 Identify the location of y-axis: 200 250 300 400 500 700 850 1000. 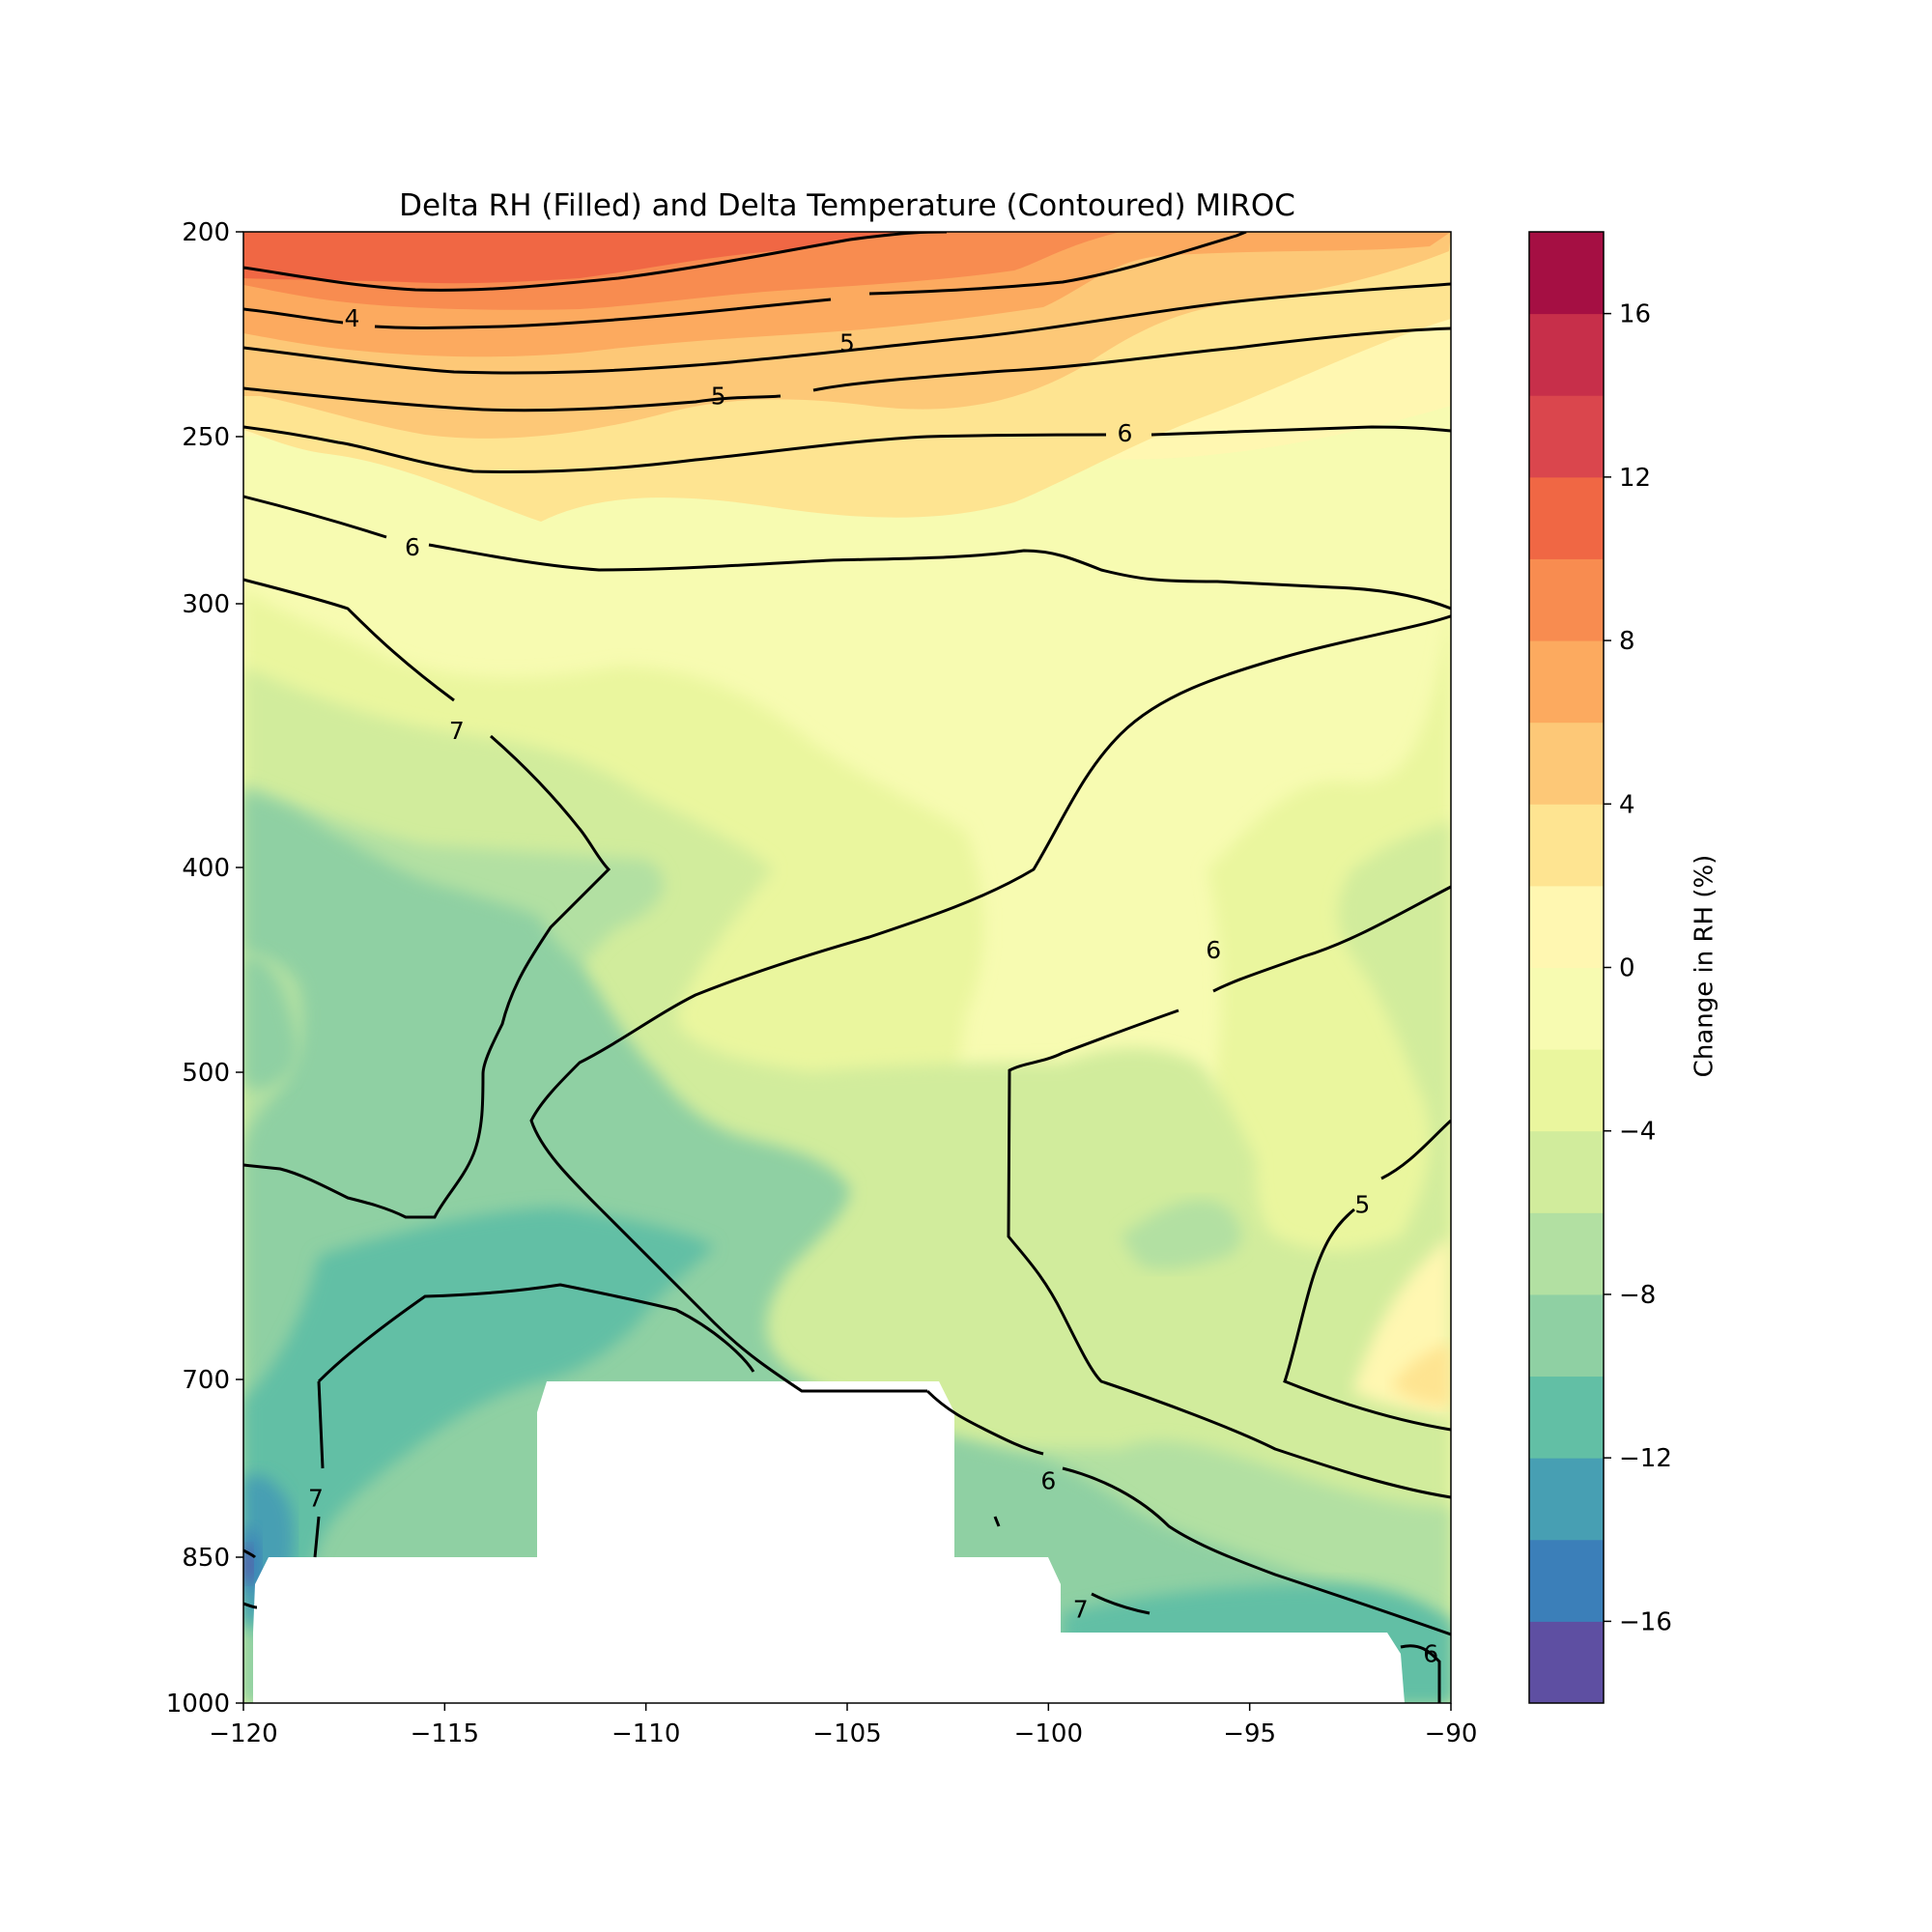
(204, 968).